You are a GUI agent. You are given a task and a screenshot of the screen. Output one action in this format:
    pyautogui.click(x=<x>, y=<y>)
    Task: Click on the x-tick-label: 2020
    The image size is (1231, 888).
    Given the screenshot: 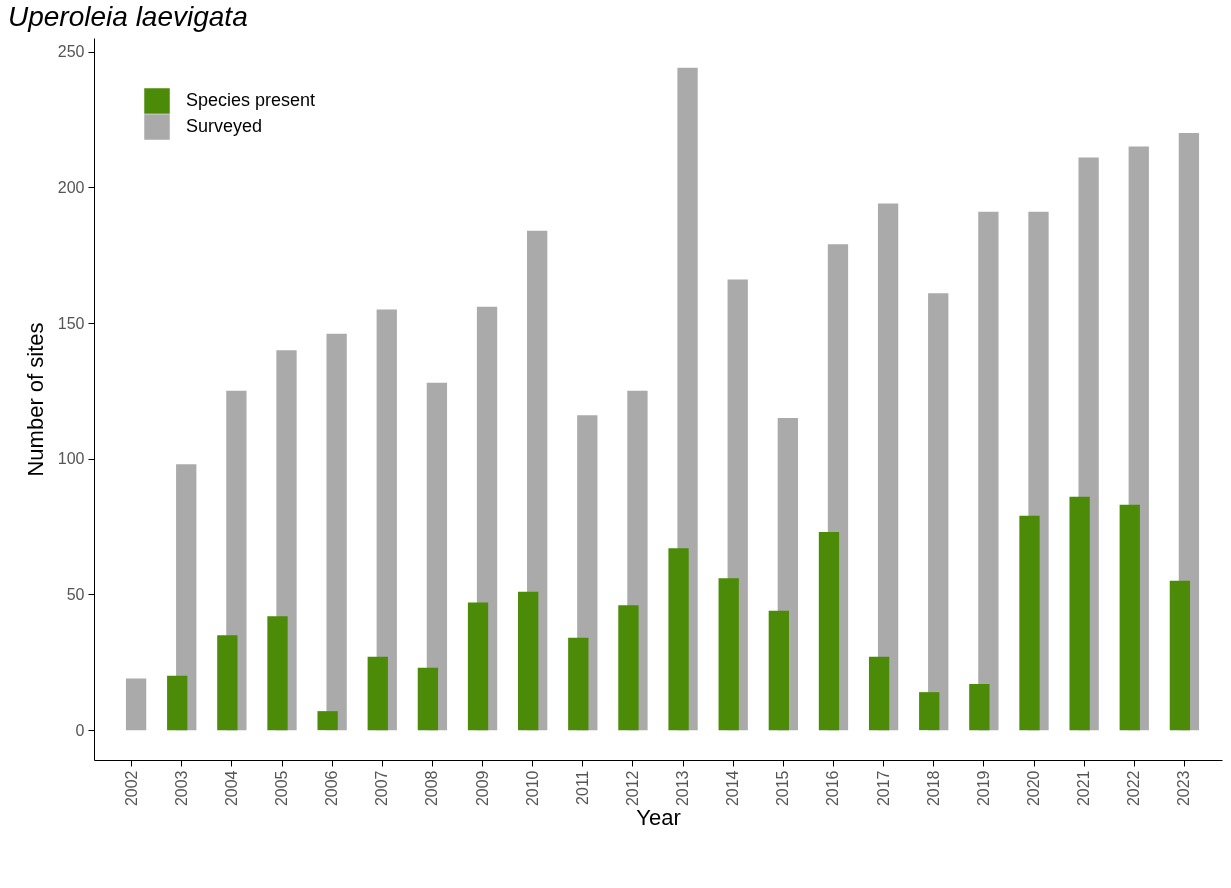 What is the action you would take?
    pyautogui.click(x=1033, y=788)
    